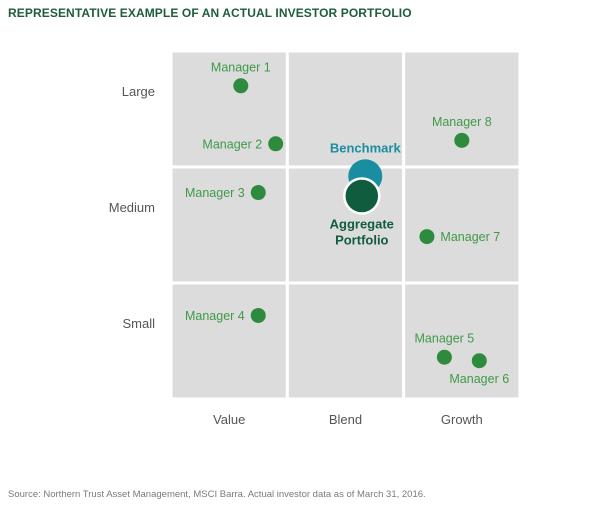  What do you see at coordinates (362, 196) in the screenshot?
I see `point-aggregate-portfolio` at bounding box center [362, 196].